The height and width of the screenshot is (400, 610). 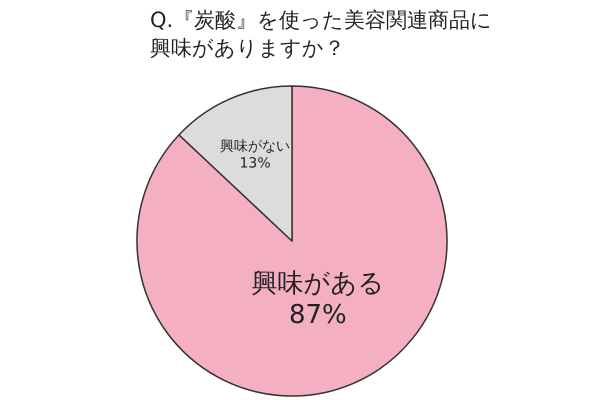 I want to click on chart-title: Q.『炭酸』を使った美容関連商品に興味がありますか？, so click(x=322, y=34).